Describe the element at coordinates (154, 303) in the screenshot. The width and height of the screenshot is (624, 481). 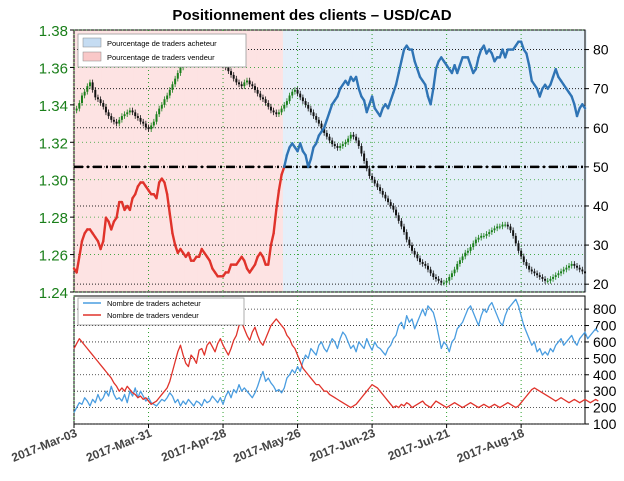
I see `legend-label: Nombre de traders acheteur` at that location.